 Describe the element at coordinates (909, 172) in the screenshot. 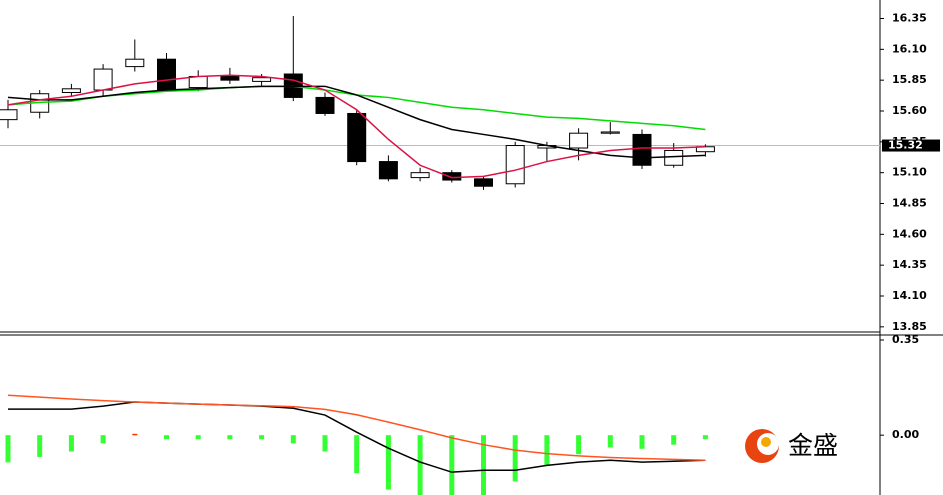

I see `y-tick-label: 15.10` at that location.